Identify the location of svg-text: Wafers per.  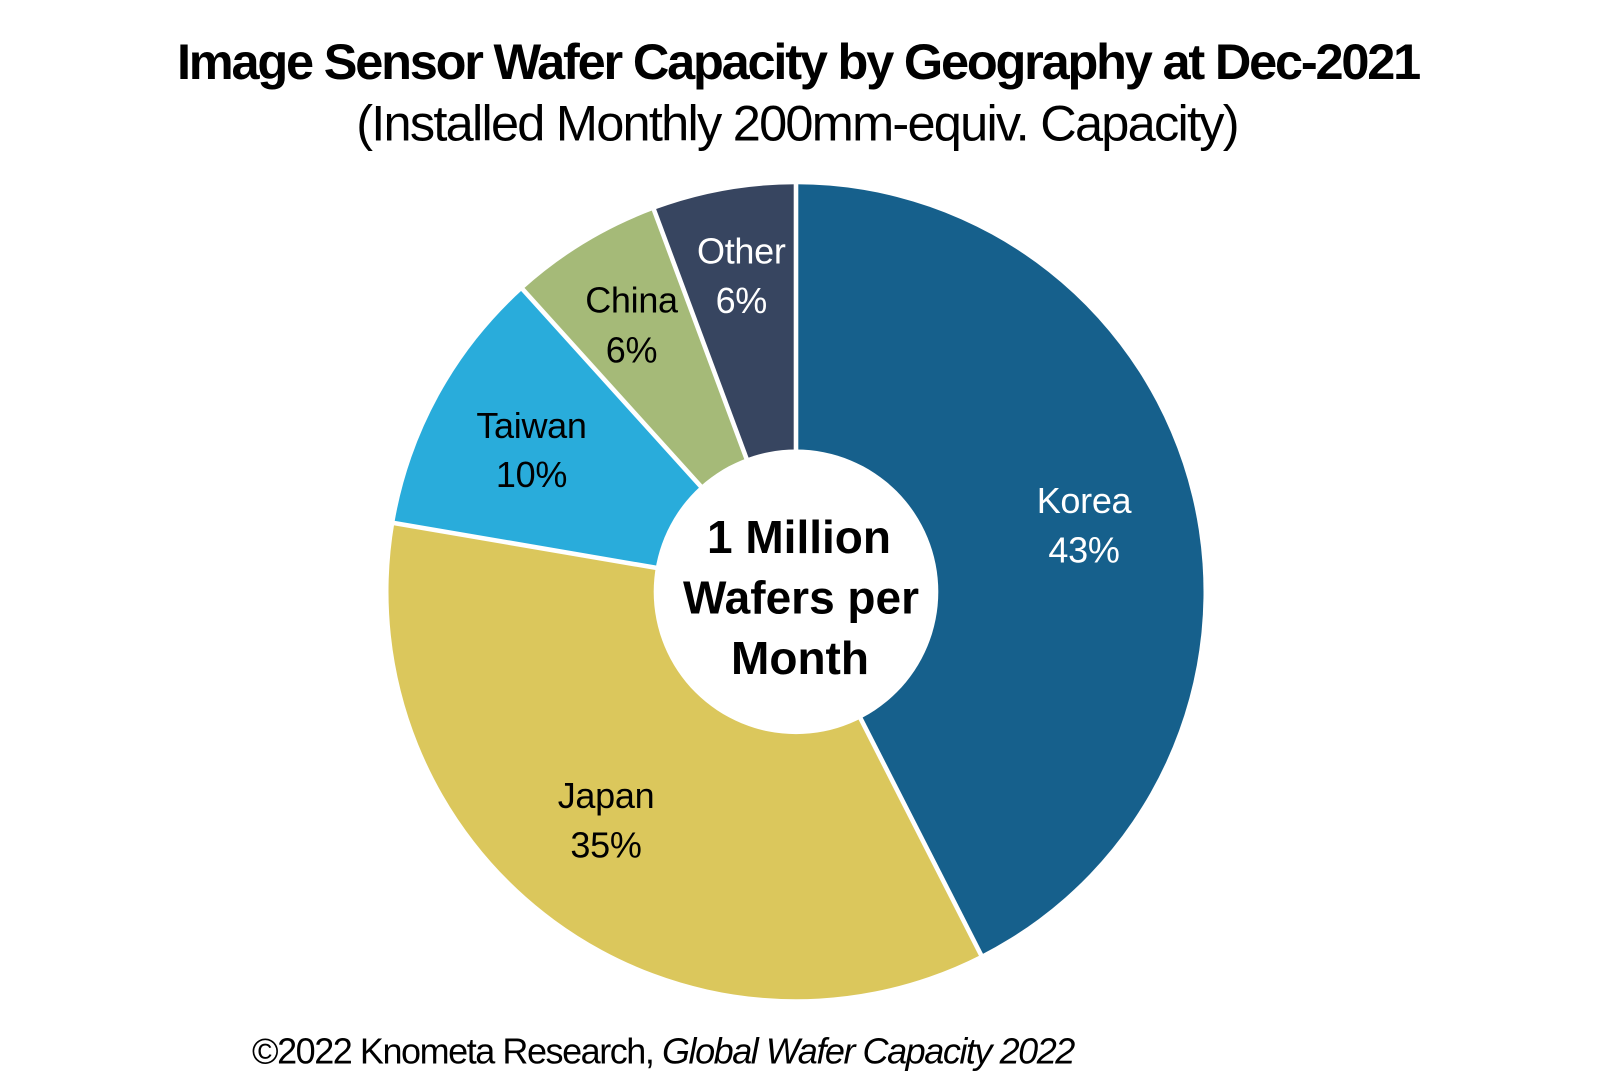
(801, 598).